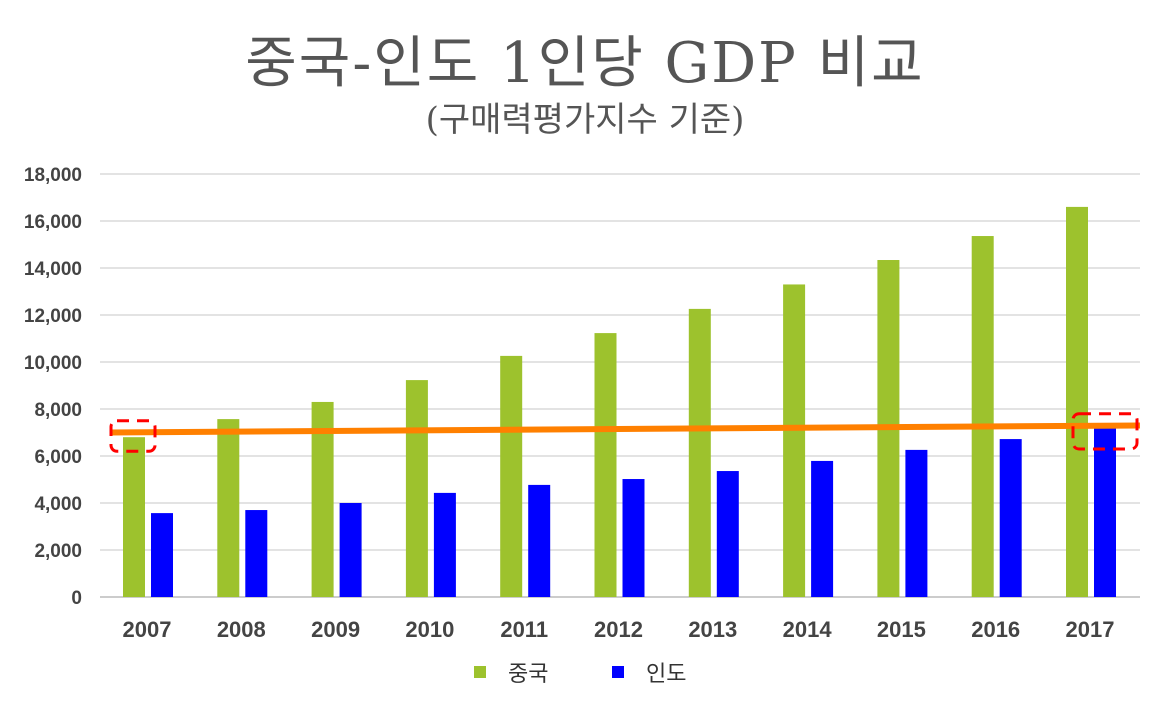 This screenshot has height=702, width=1170. What do you see at coordinates (585, 63) in the screenshot?
I see `chart-title: 중국-인도 1인당 GDP 비교` at bounding box center [585, 63].